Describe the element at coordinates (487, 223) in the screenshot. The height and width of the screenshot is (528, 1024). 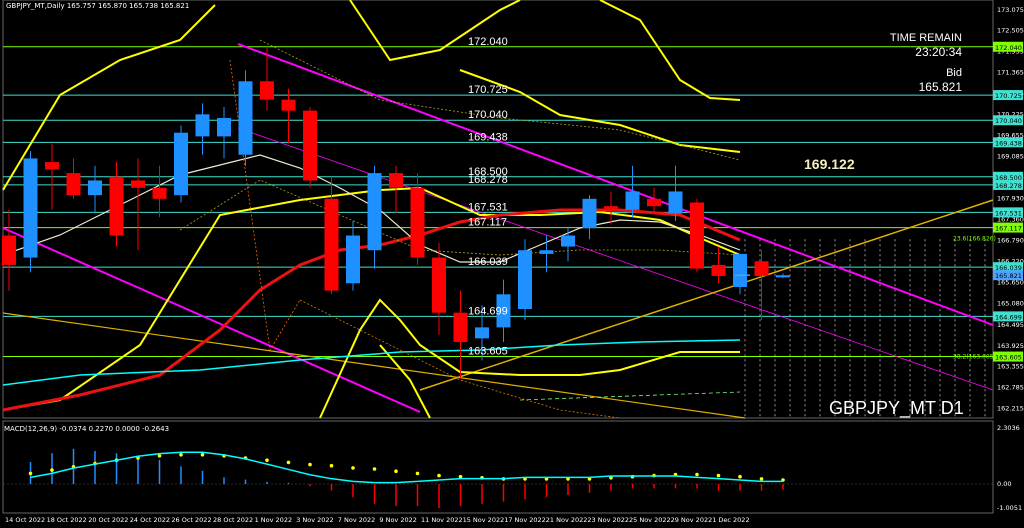
I see `level-text: 167.117` at that location.